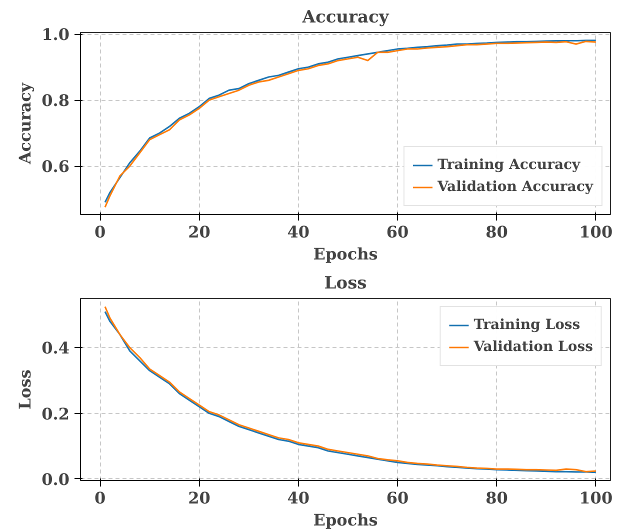 Image resolution: width=630 pixels, height=532 pixels. Describe the element at coordinates (56, 348) in the screenshot. I see `y-tick-label: 0.4` at that location.